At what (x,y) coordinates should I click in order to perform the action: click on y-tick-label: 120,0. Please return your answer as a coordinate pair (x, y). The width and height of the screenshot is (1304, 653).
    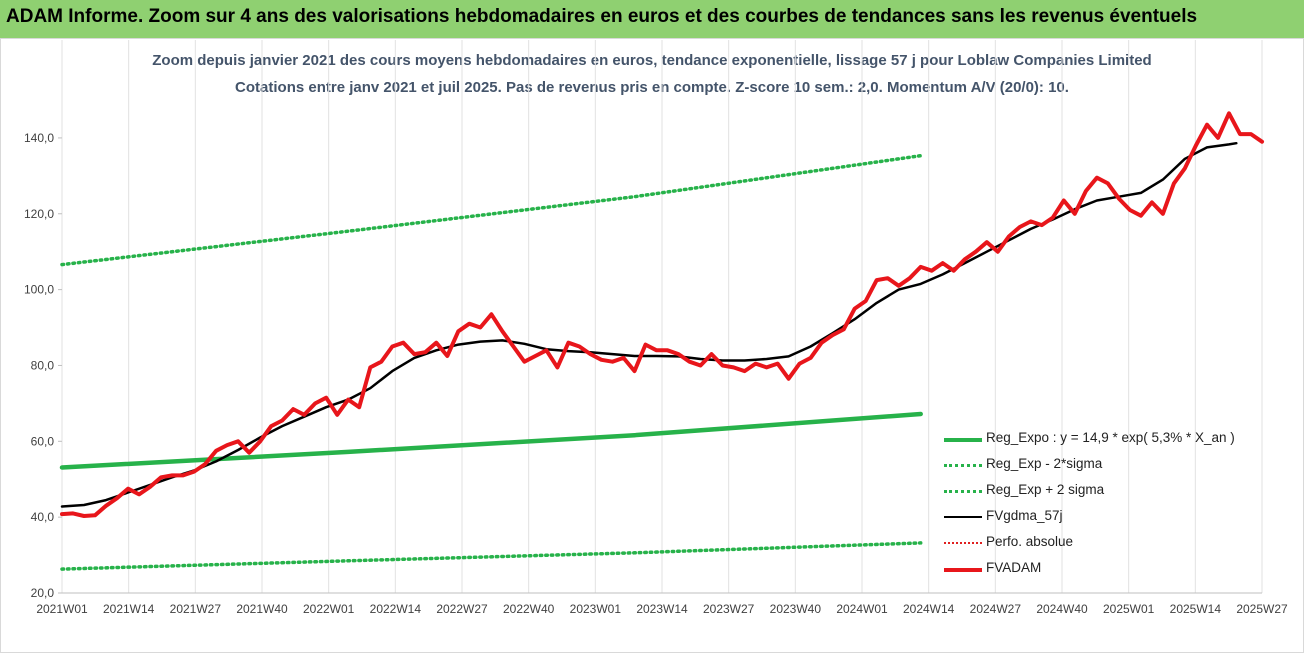
    Looking at the image, I should click on (39, 214).